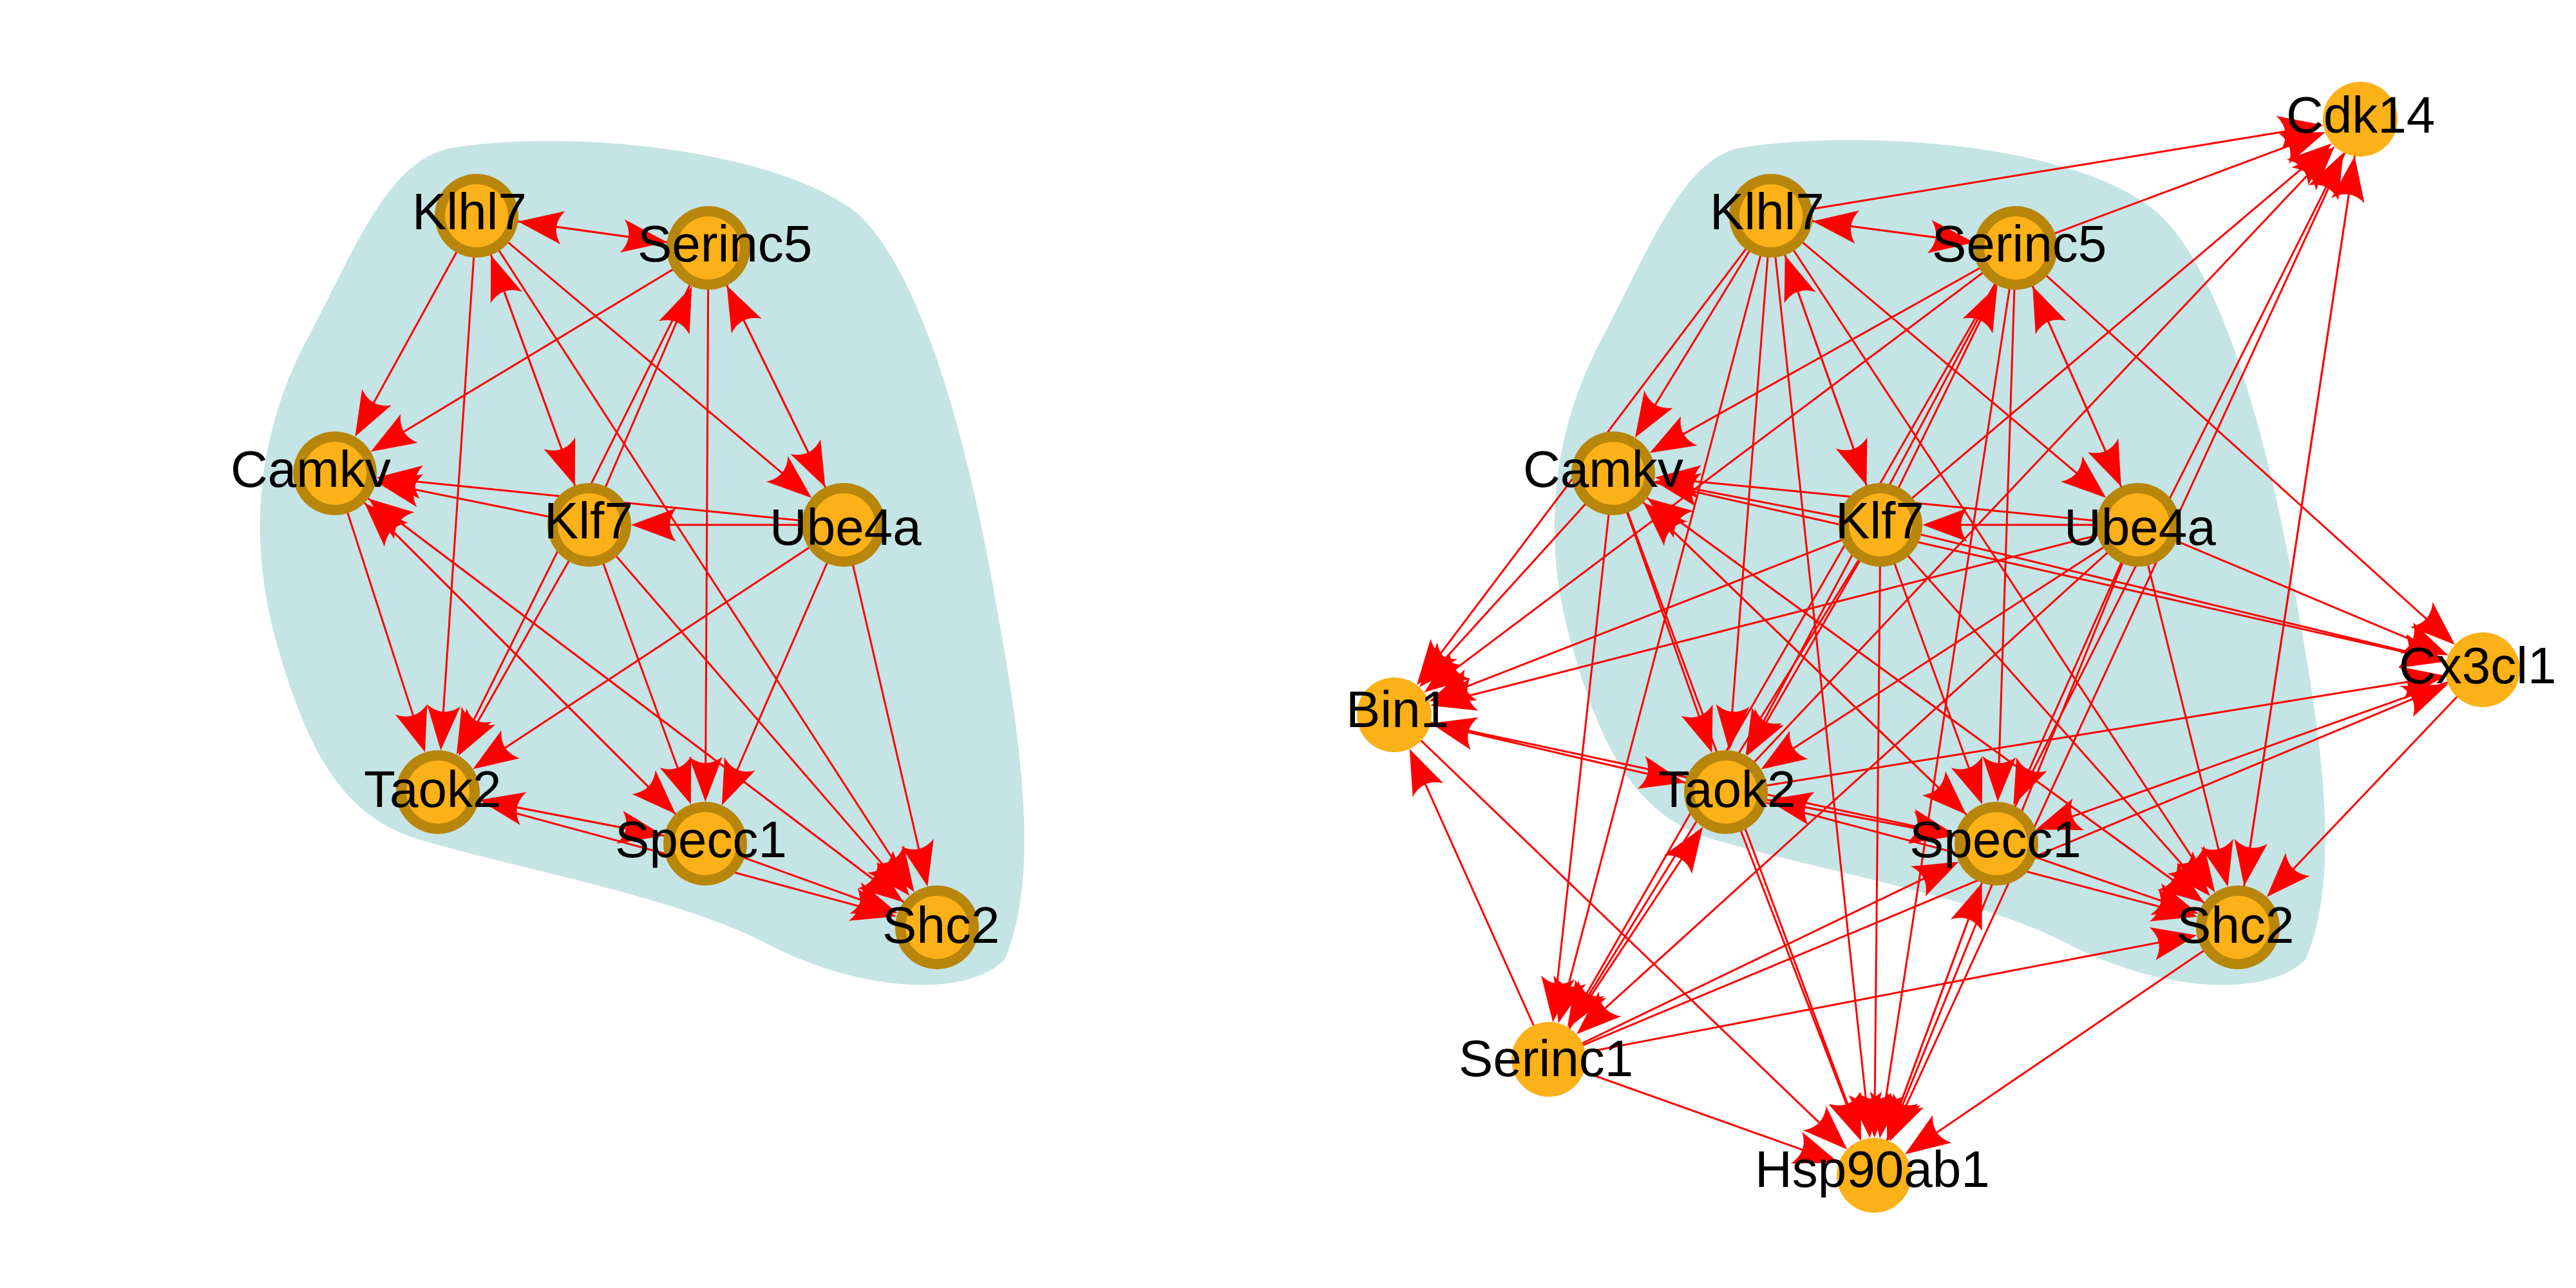  Describe the element at coordinates (502, 809) in the screenshot. I see `arrowhead-Specc1-to-Taok2` at that location.